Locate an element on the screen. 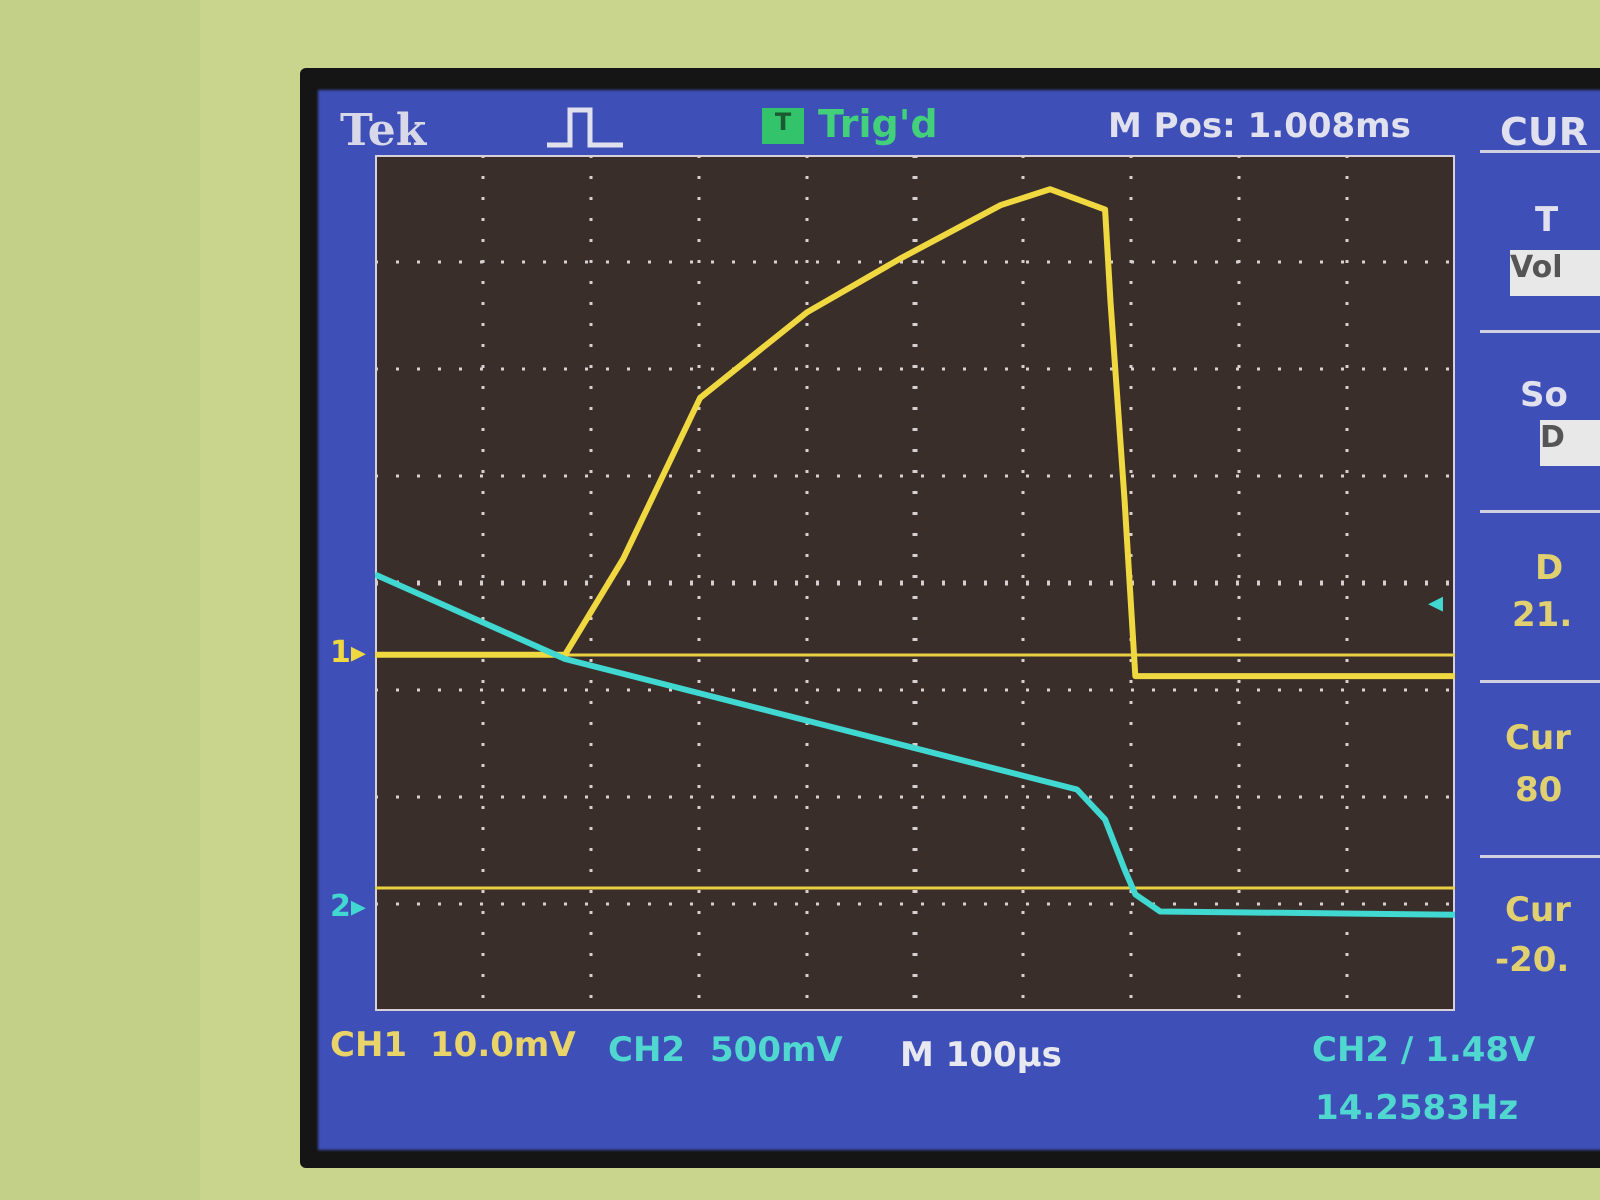 This screenshot has height=1200, width=1600. trigger-status: Trig'd is located at coordinates (878, 124).